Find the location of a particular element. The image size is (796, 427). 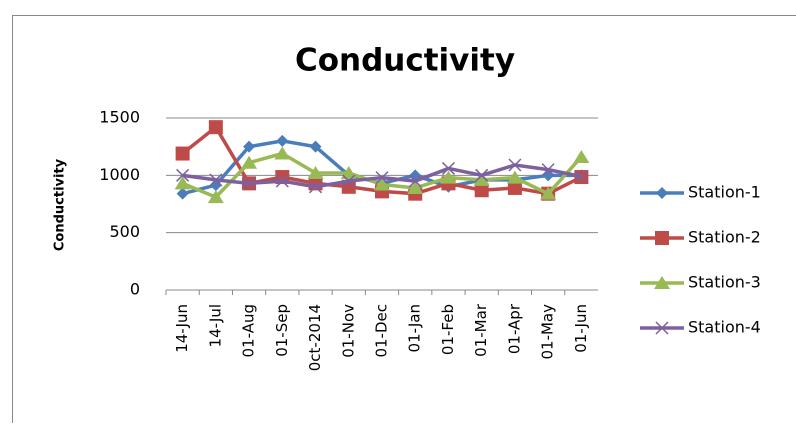

chart-title: Conductivity is located at coordinates (405, 61).